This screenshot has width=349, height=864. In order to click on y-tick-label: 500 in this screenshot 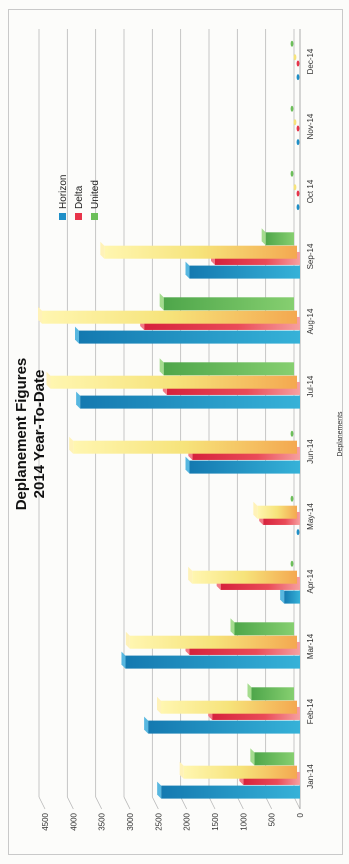, I will do `click(272, 819)`.